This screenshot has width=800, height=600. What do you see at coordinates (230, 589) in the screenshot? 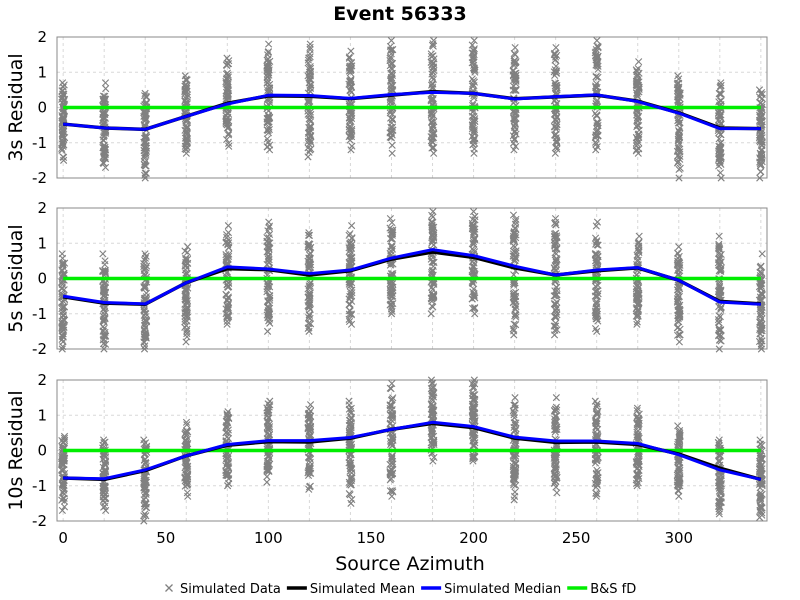
I see `legend-label: Simulated Data` at bounding box center [230, 589].